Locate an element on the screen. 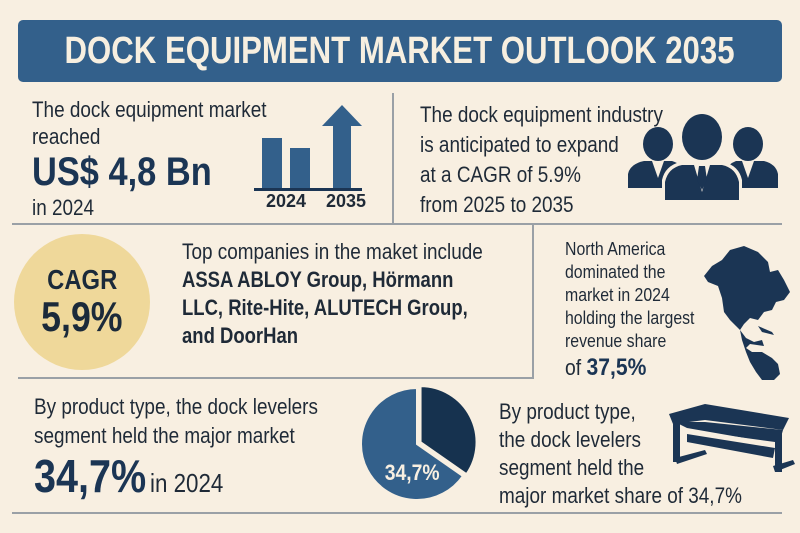 The image size is (800, 533). pie-chart: 34,7% is located at coordinates (419, 443).